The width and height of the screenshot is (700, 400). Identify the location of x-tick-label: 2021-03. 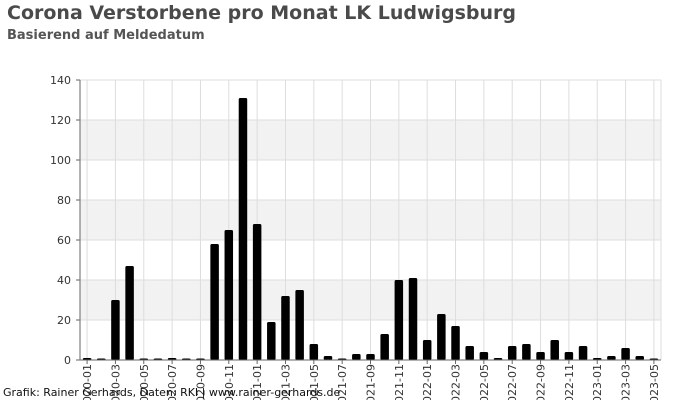
(285, 382).